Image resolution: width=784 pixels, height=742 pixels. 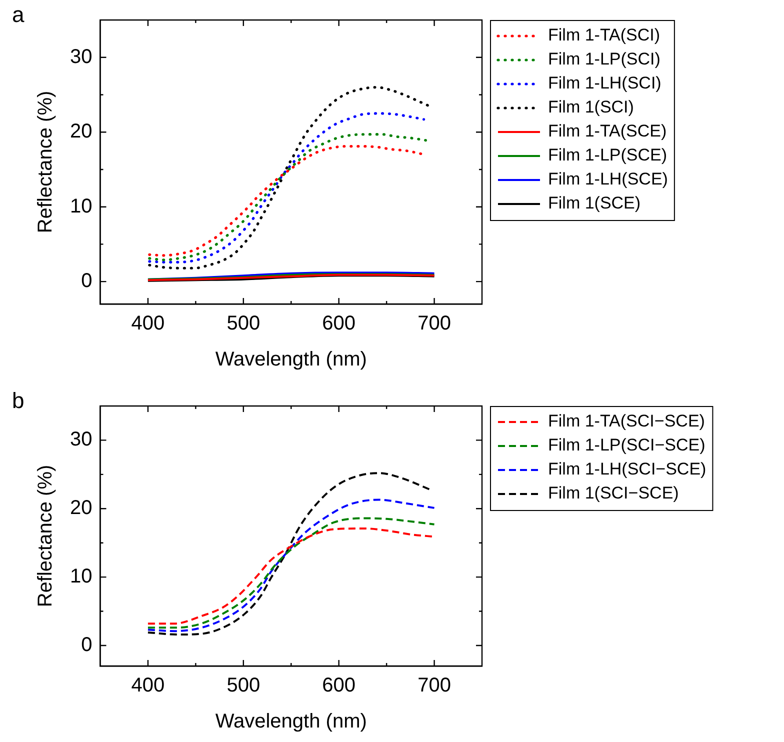 I want to click on legend-label: Film 1(SCI−SCE), so click(x=613, y=493).